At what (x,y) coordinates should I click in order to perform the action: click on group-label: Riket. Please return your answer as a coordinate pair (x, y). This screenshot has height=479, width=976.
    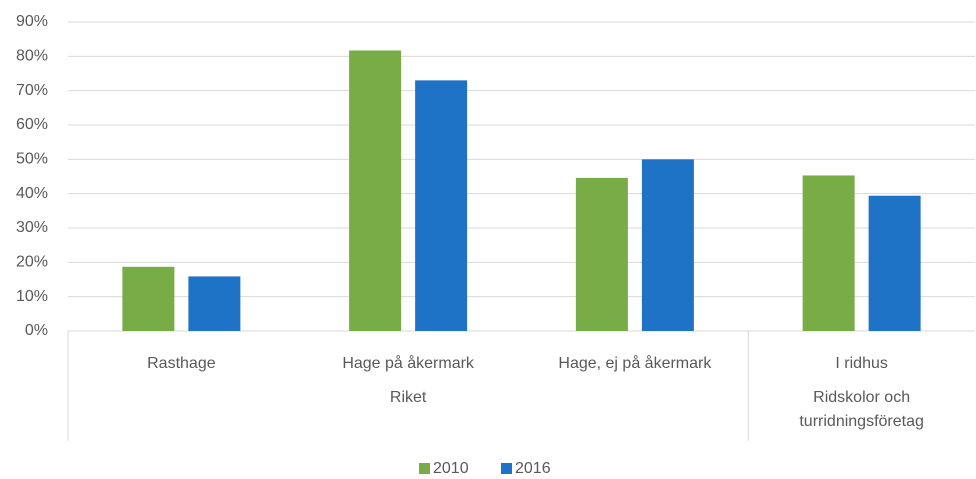
    Looking at the image, I should click on (408, 397).